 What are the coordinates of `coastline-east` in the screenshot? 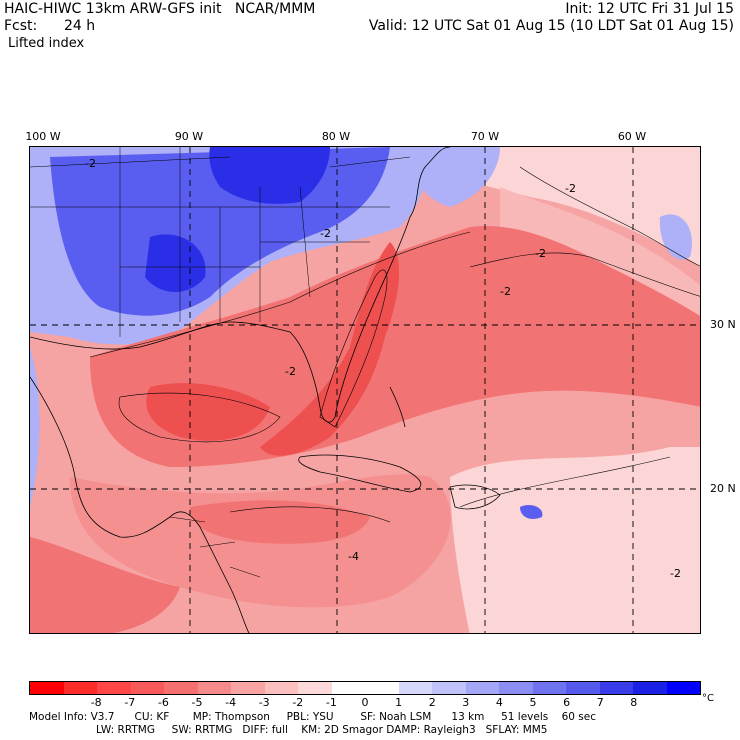 It's located at (430, 182).